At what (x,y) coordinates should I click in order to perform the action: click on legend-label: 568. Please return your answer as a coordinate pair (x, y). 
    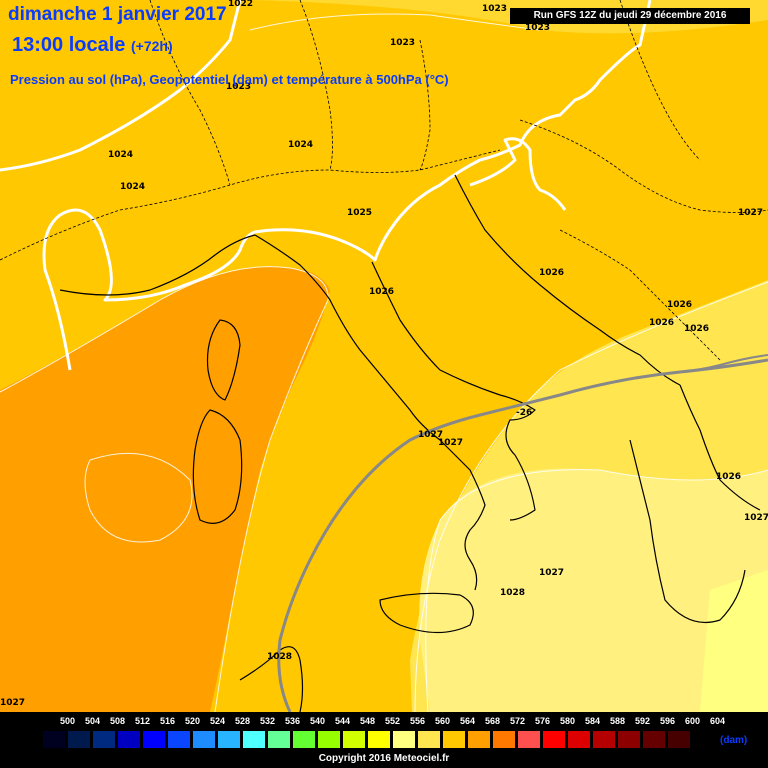
    Looking at the image, I should click on (493, 721).